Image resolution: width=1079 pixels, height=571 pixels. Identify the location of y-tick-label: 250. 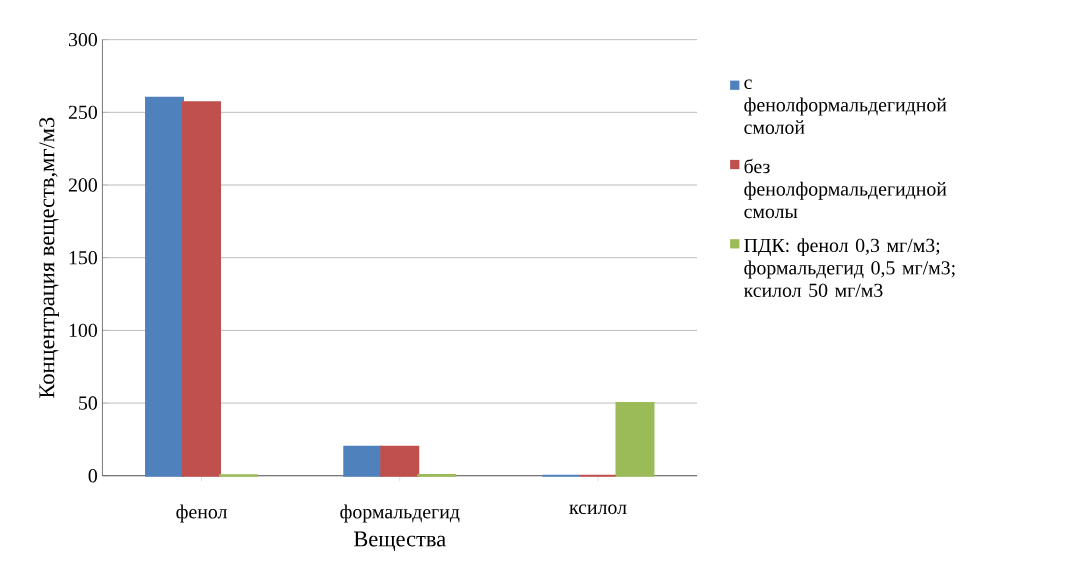
(83, 112).